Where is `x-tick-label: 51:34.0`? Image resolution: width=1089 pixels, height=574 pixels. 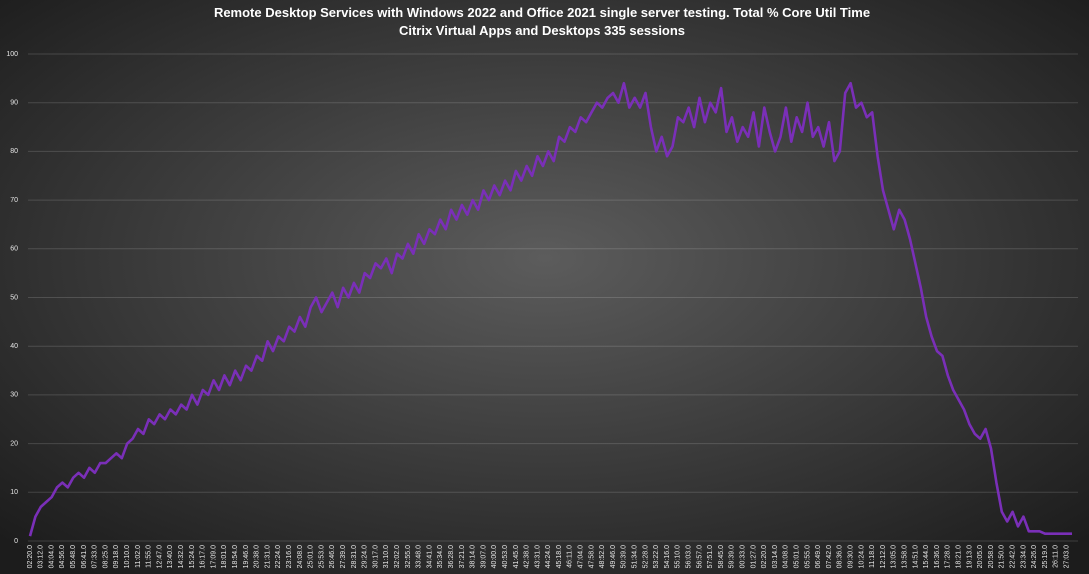
x-tick-label: 51:34.0 is located at coordinates (635, 556).